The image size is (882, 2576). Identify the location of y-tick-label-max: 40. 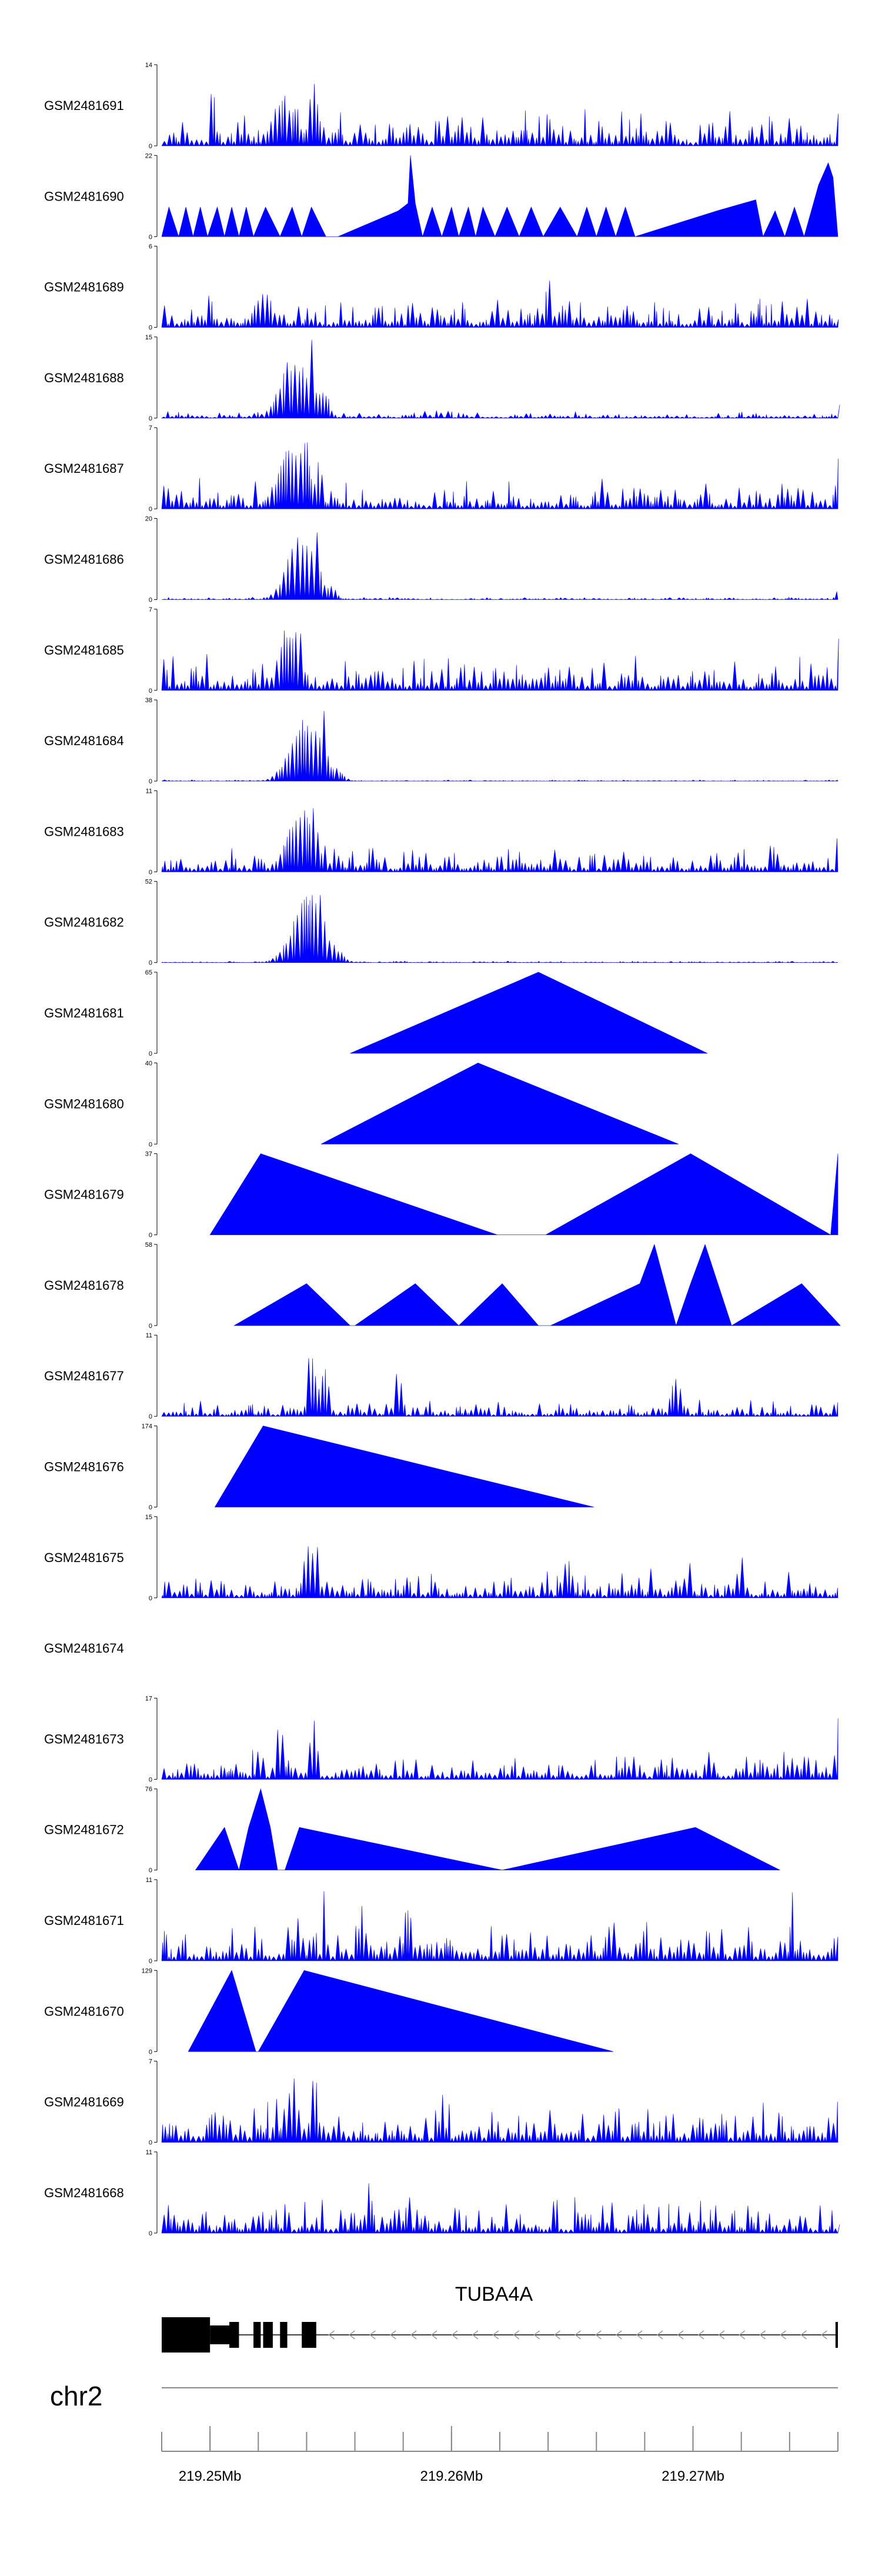
(148, 1063).